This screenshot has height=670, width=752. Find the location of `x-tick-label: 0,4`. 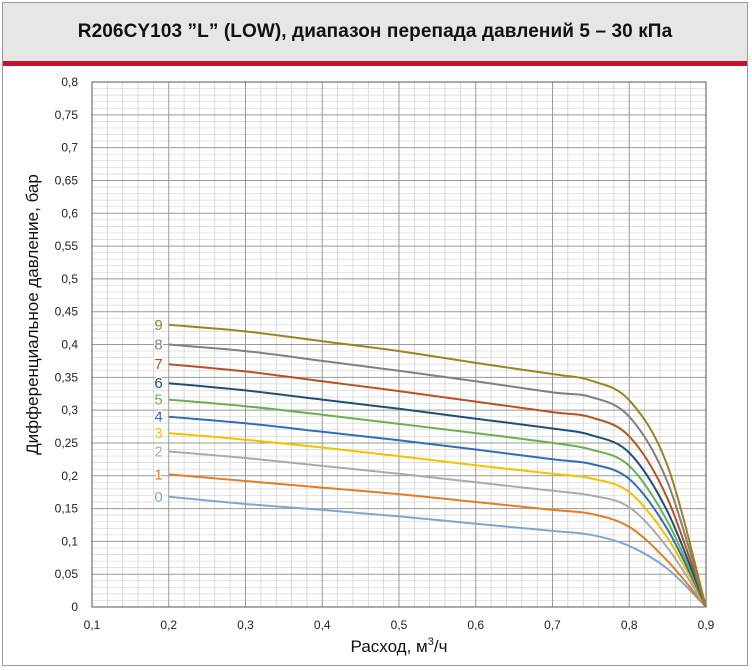

x-tick-label: 0,4 is located at coordinates (322, 625).